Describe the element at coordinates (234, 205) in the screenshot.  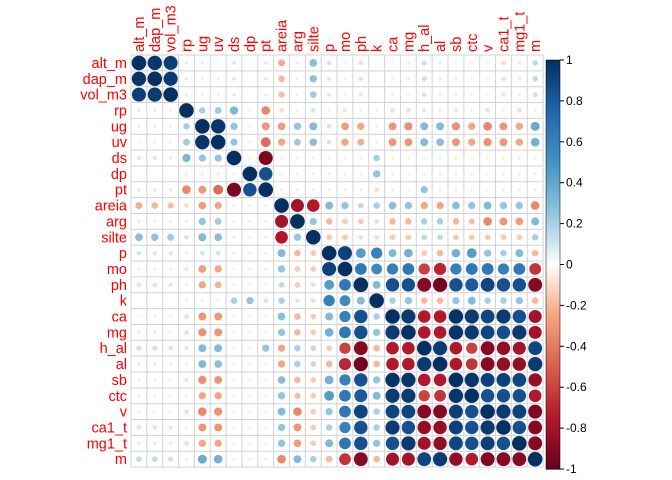
I see `corr-circle-areia-ds` at that location.